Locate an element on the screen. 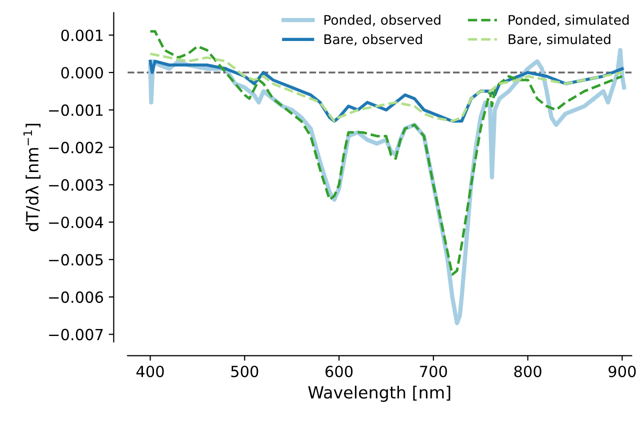 The image size is (638, 422). y-tick-label: −0.002 is located at coordinates (75, 148).